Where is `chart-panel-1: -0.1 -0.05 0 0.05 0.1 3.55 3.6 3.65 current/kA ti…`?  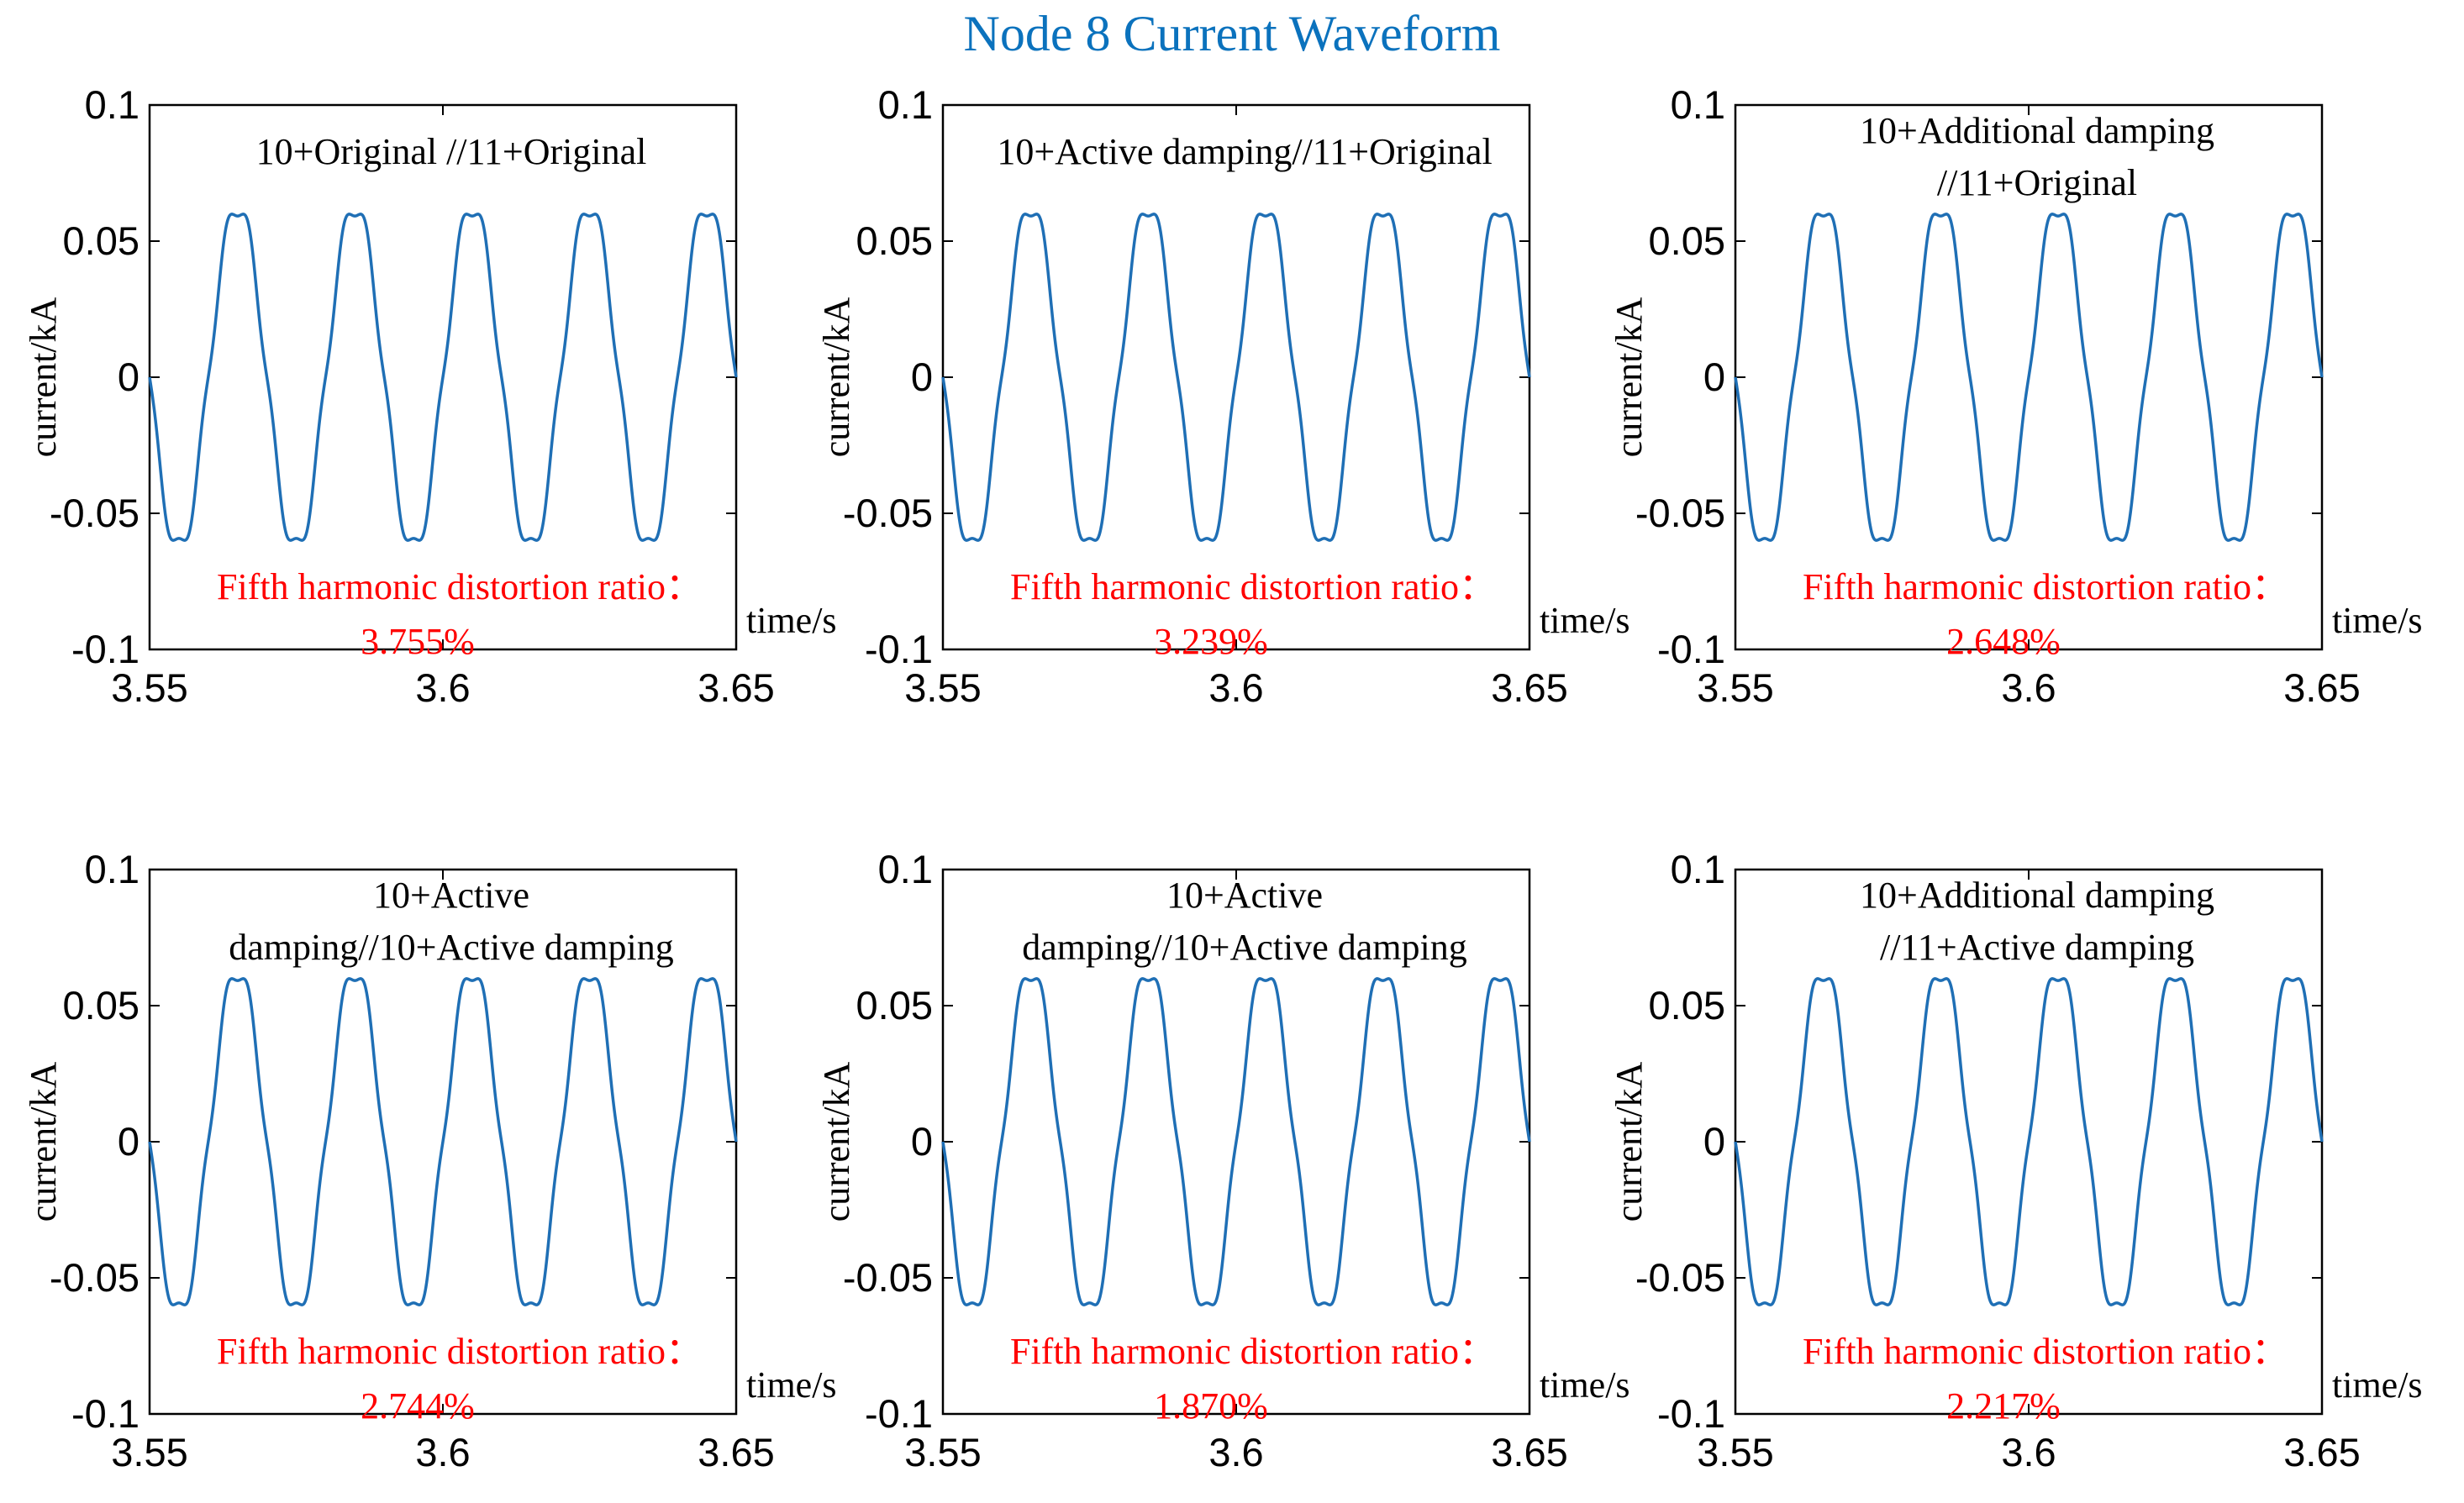 chart-panel-1: -0.1 -0.05 0 0.05 0.1 3.55 3.6 3.65 current/kA ti… is located at coordinates (430, 396).